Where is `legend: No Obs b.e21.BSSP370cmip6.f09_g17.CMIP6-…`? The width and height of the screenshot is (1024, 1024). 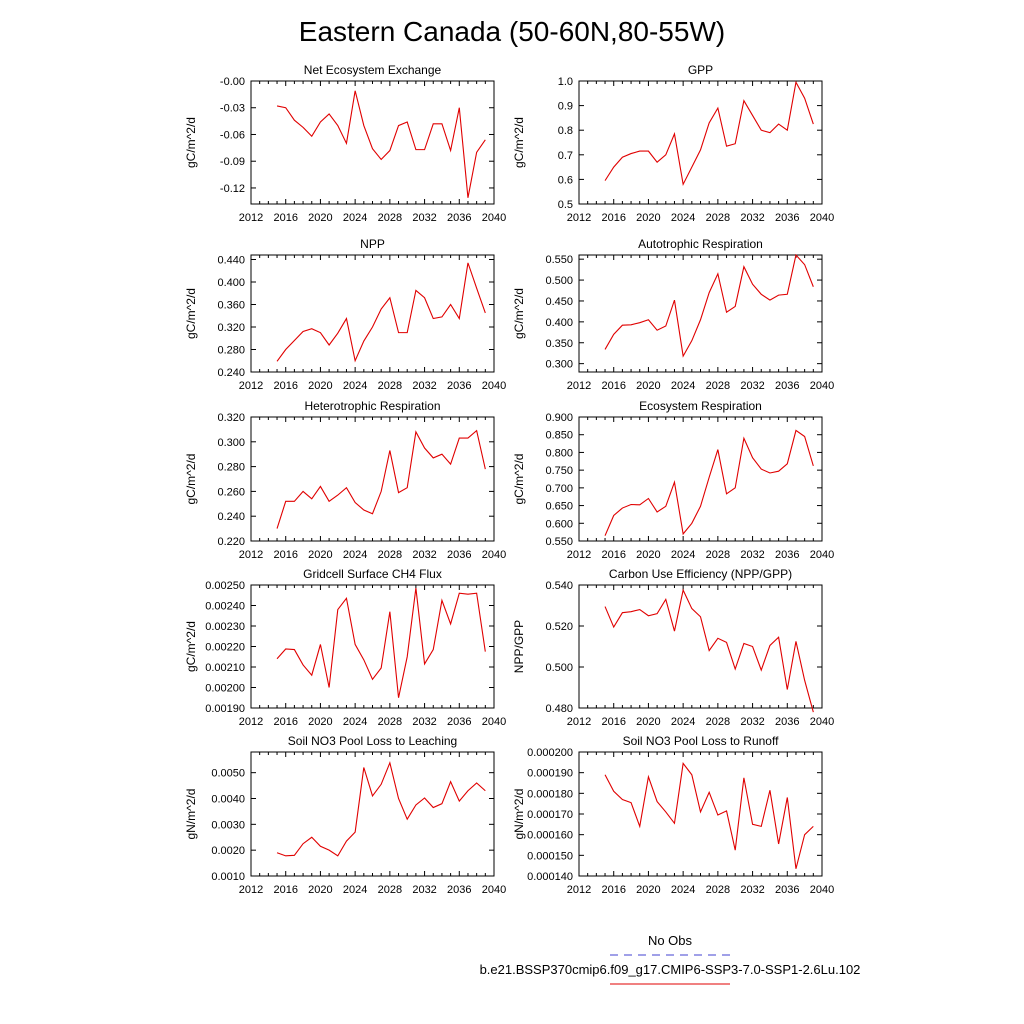
legend: No Obs b.e21.BSSP370cmip6.f09_g17.CMIP6-… is located at coordinates (670, 959).